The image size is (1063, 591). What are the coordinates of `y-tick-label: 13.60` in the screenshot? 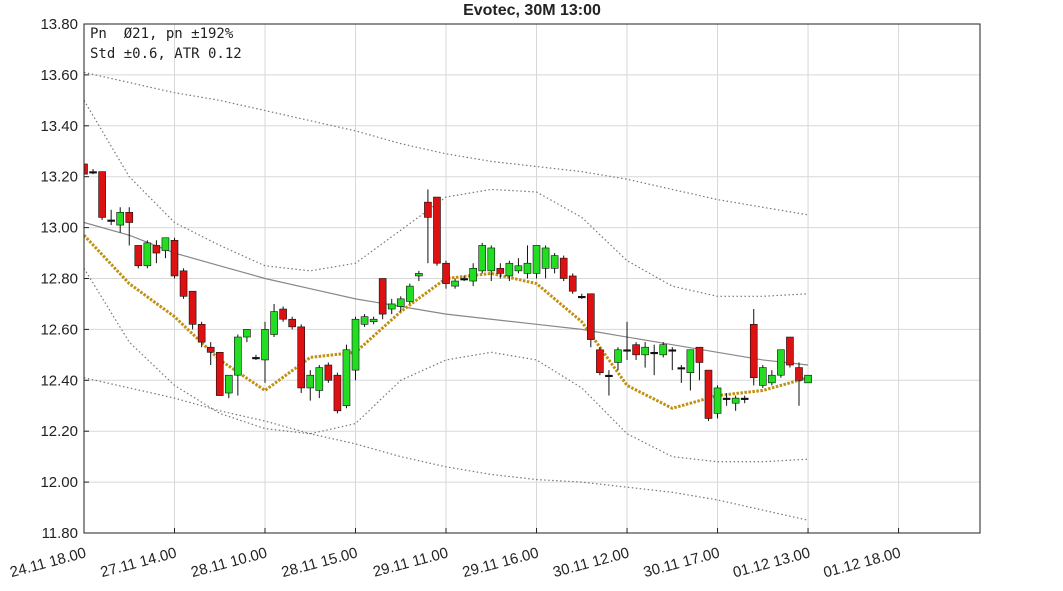 It's located at (59, 75).